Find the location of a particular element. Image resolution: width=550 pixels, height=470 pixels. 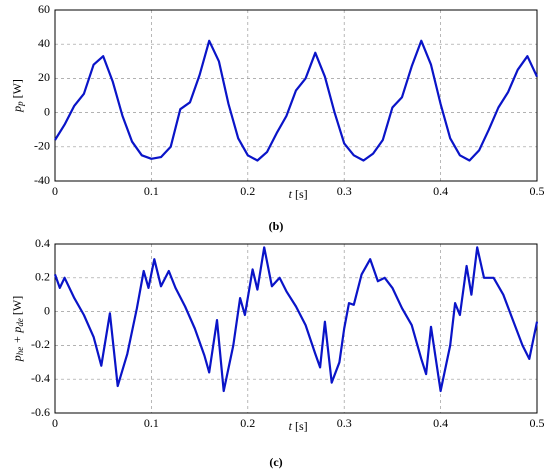

y-tick-label: -0.6 is located at coordinates (40, 412).